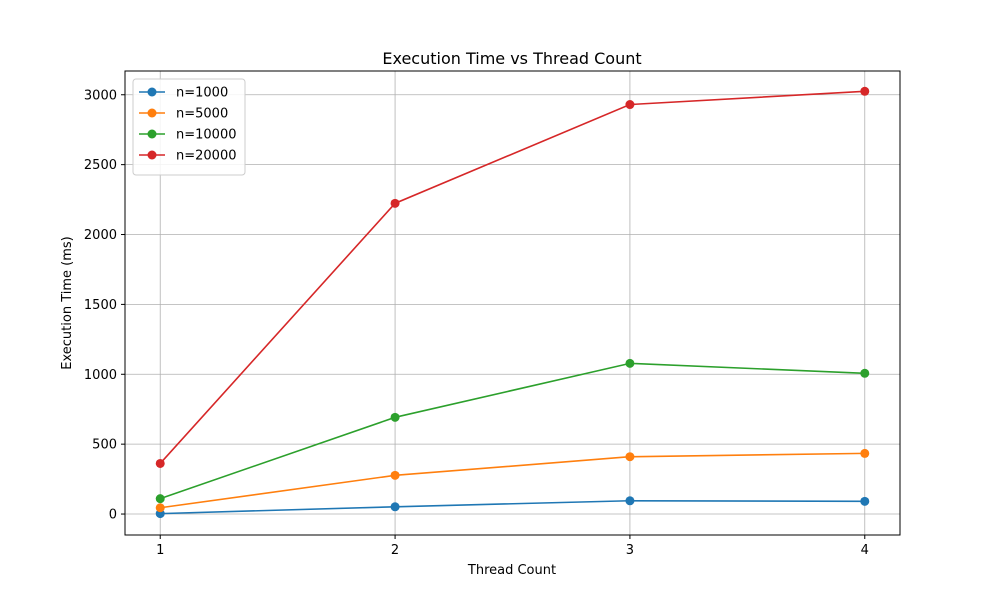  What do you see at coordinates (512, 507) in the screenshot?
I see `series-line-n=1000` at bounding box center [512, 507].